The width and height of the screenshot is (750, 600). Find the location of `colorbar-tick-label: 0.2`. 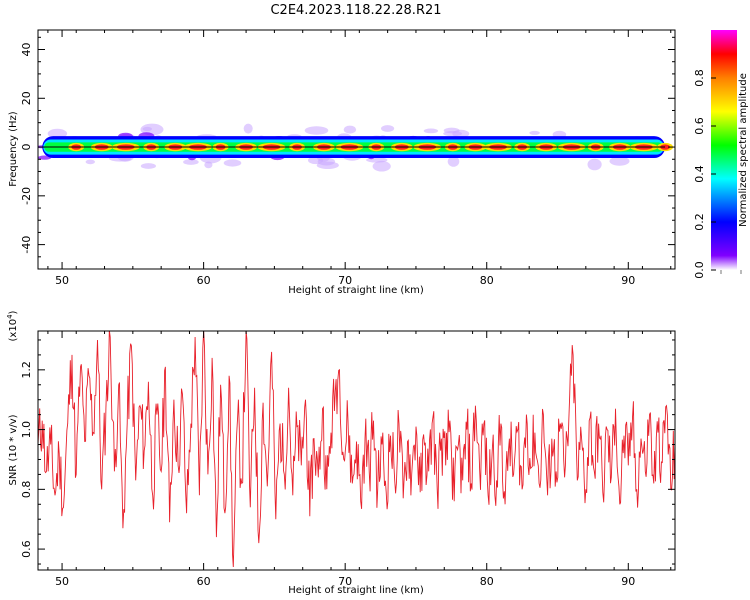

colorbar-tick-label: 0.2 is located at coordinates (699, 222).